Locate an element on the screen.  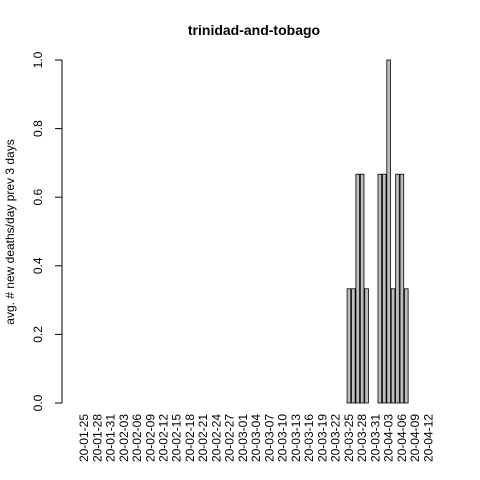
x-tick-label: 20-03-04 is located at coordinates (256, 438).